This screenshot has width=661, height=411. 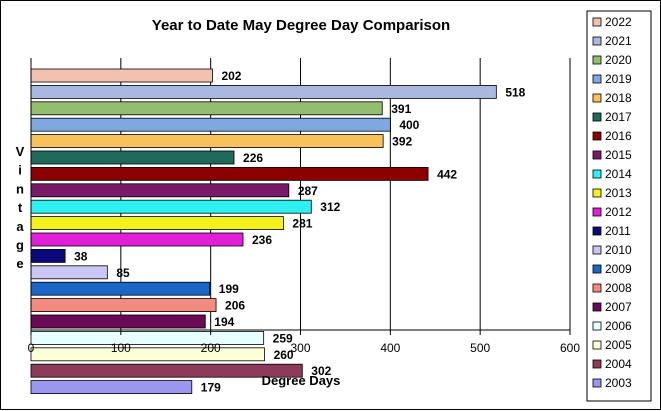 What do you see at coordinates (31, 348) in the screenshot?
I see `x-tick-label: 0` at bounding box center [31, 348].